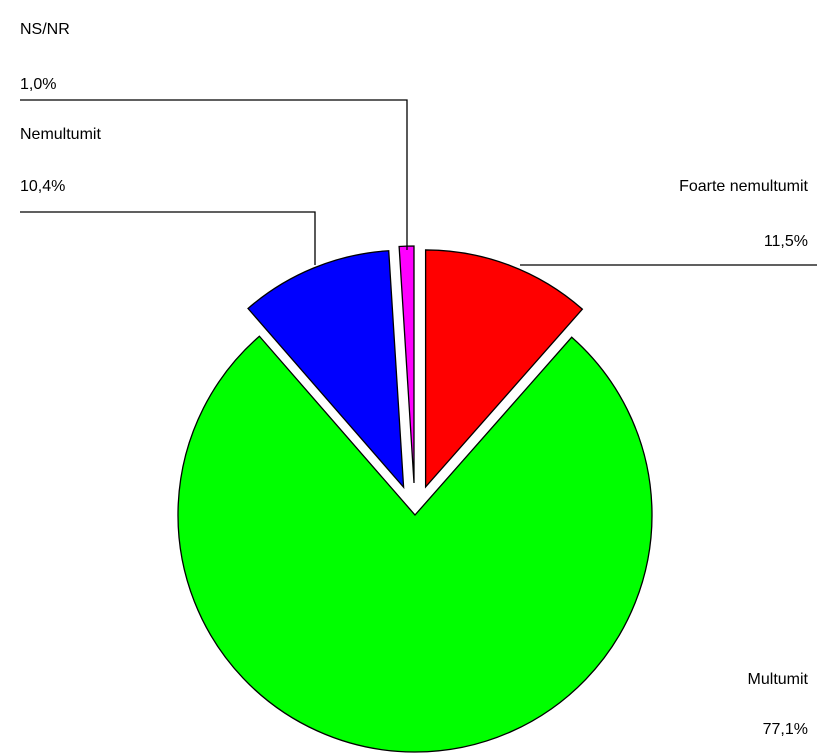  Describe the element at coordinates (785, 729) in the screenshot. I see `slice-value-label: 77,1%` at that location.